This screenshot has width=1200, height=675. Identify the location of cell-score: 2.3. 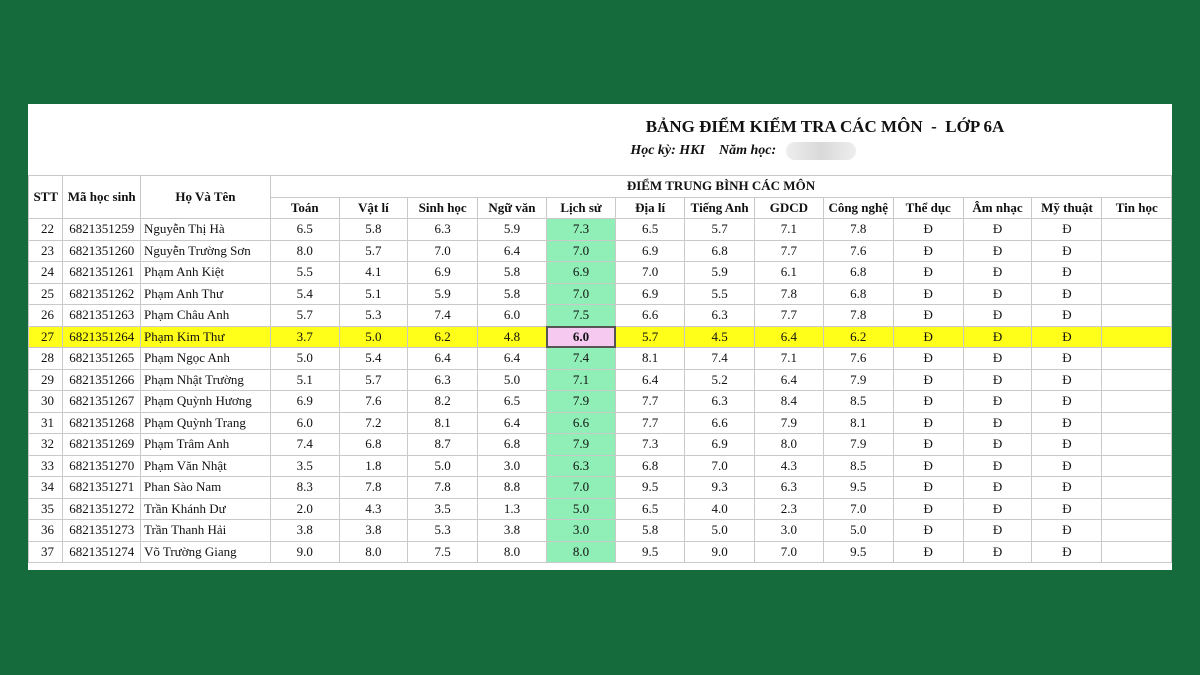
(789, 508).